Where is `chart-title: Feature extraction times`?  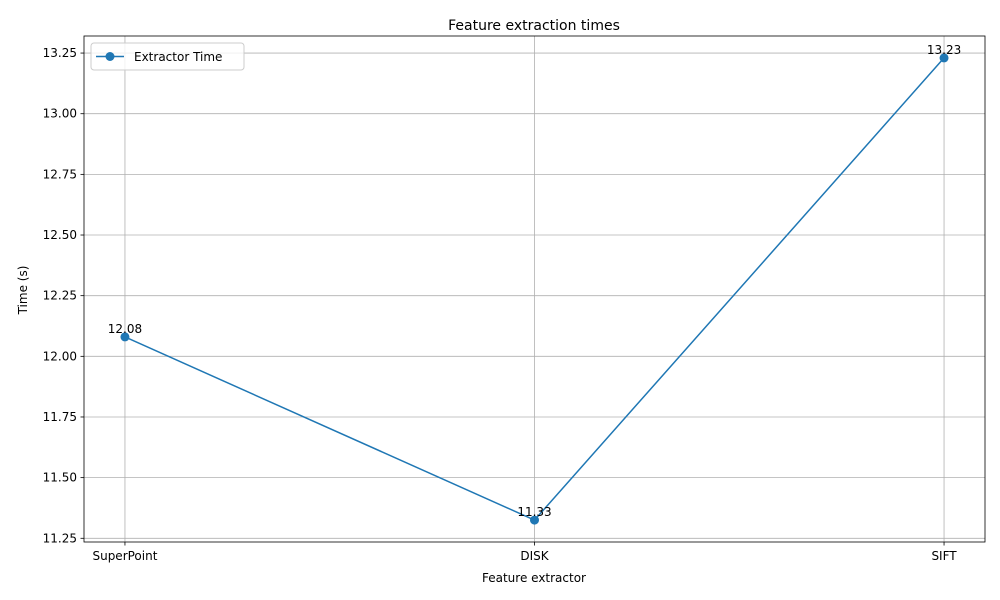 chart-title: Feature extraction times is located at coordinates (534, 26).